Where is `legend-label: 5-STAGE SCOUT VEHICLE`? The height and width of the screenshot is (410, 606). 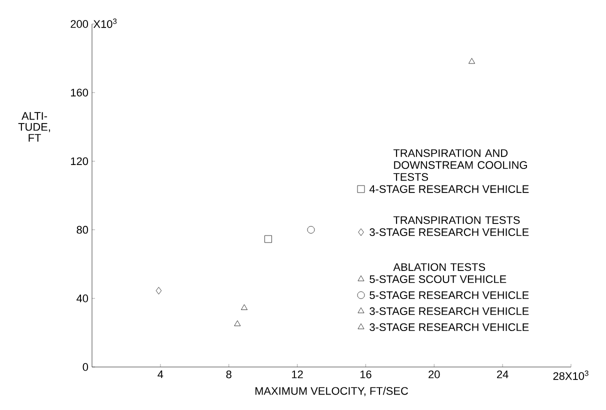 legend-label: 5-STAGE SCOUT VEHICLE is located at coordinates (438, 279).